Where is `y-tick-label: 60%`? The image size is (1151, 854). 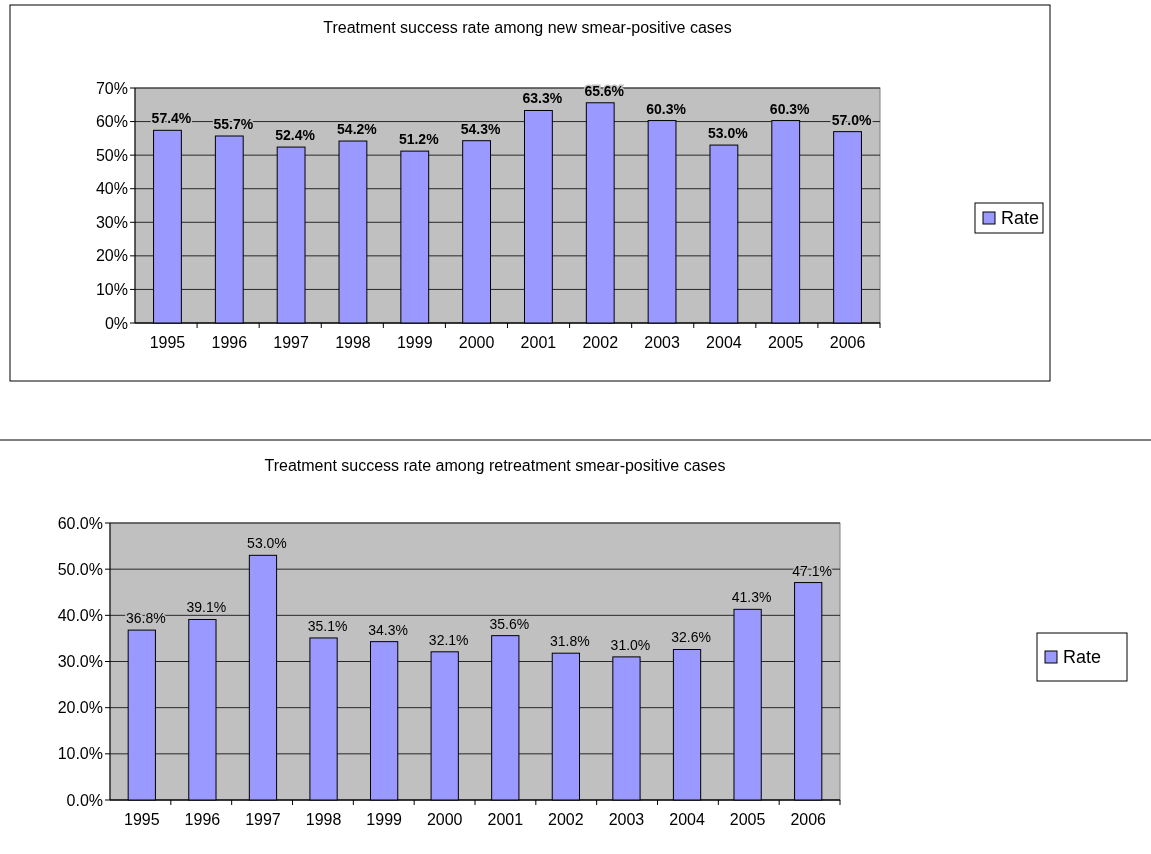
y-tick-label: 60% is located at coordinates (111, 122).